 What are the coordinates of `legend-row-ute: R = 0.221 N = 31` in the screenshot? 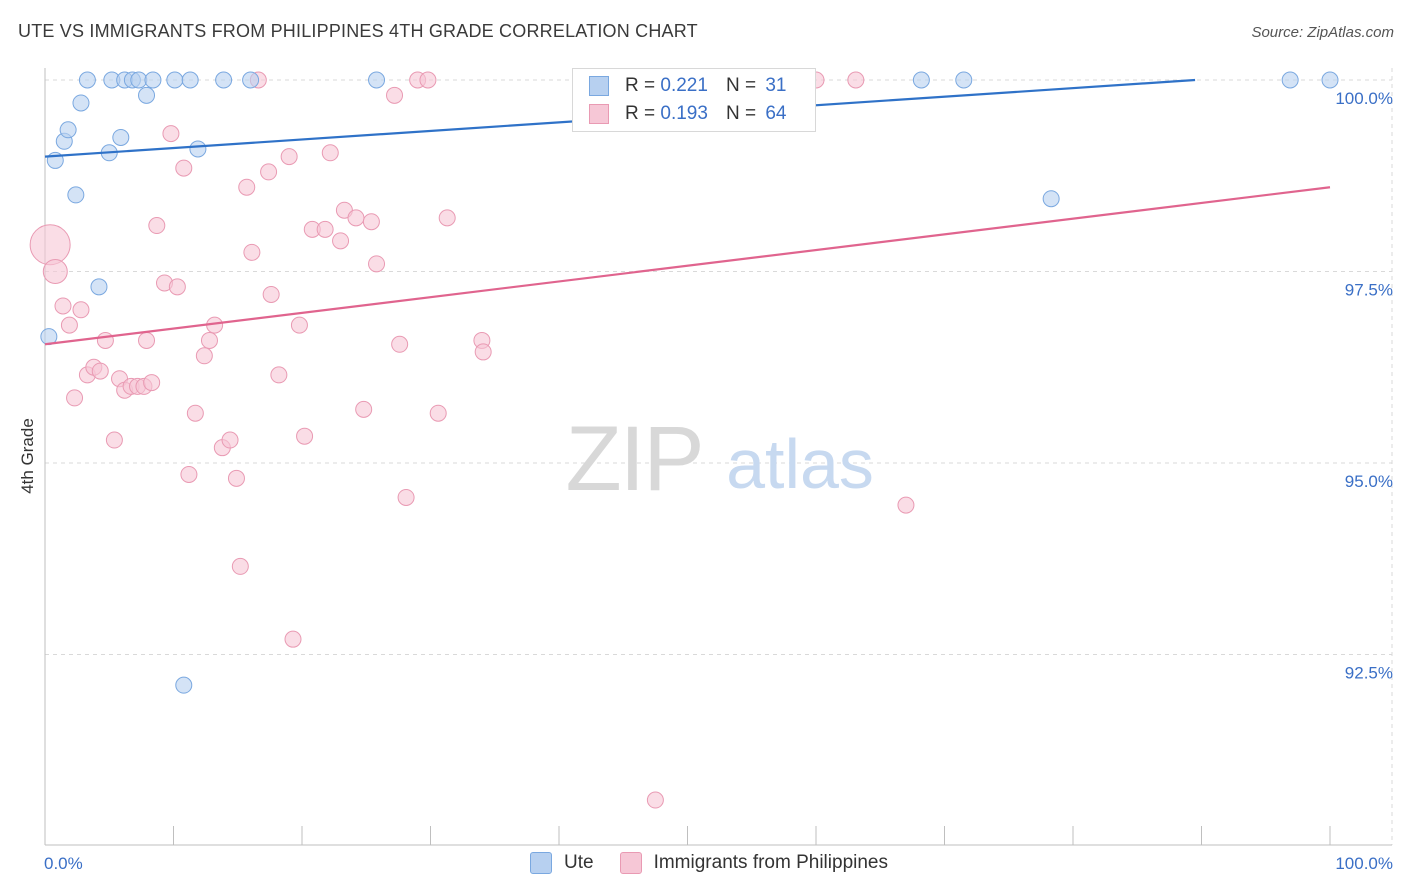 It's located at (687, 86).